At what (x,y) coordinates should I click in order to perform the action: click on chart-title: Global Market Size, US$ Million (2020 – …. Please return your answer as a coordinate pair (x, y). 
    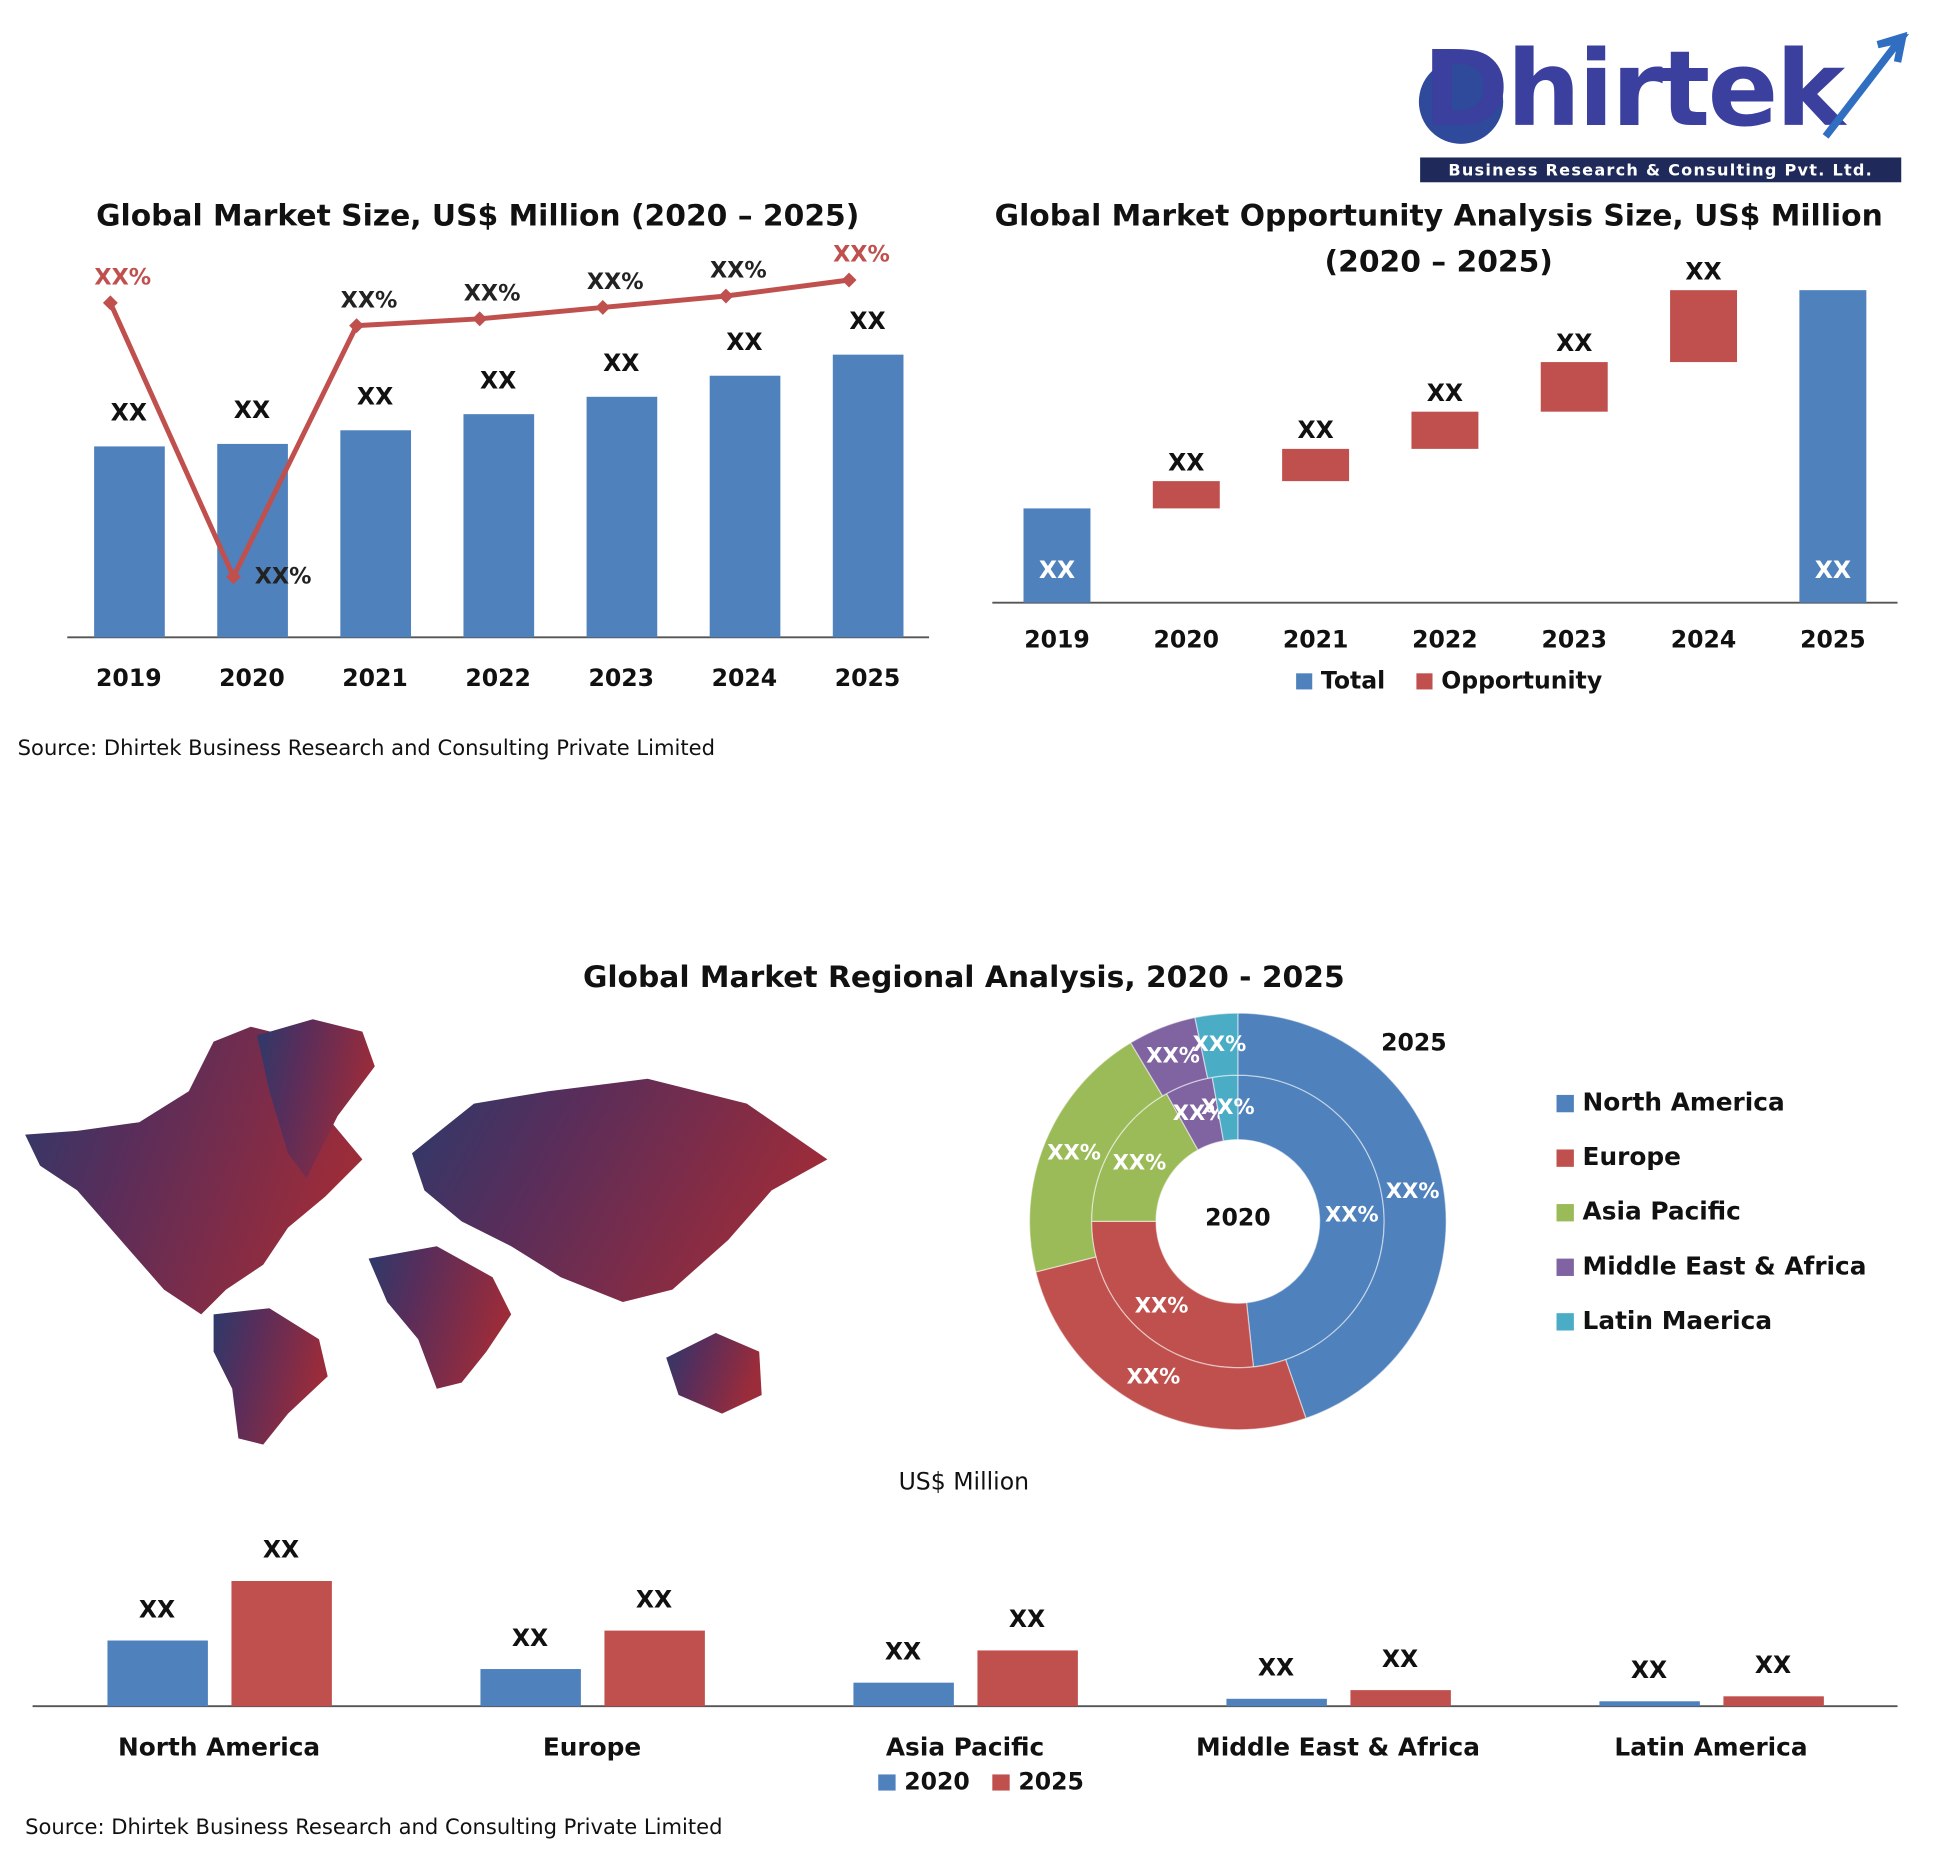
    Looking at the image, I should click on (477, 216).